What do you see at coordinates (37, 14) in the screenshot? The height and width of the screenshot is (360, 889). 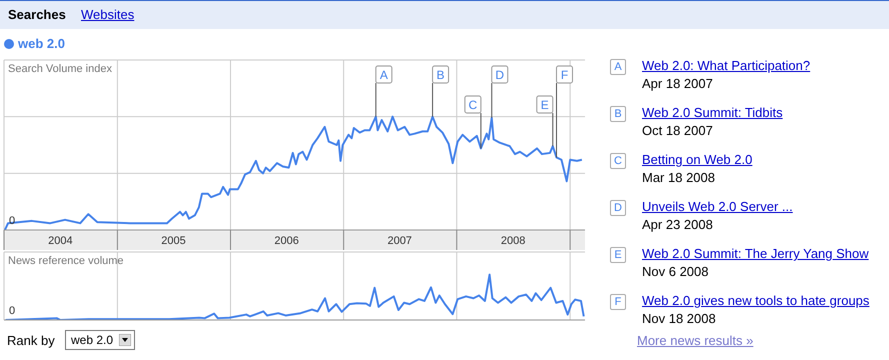 I see `text: Searches` at bounding box center [37, 14].